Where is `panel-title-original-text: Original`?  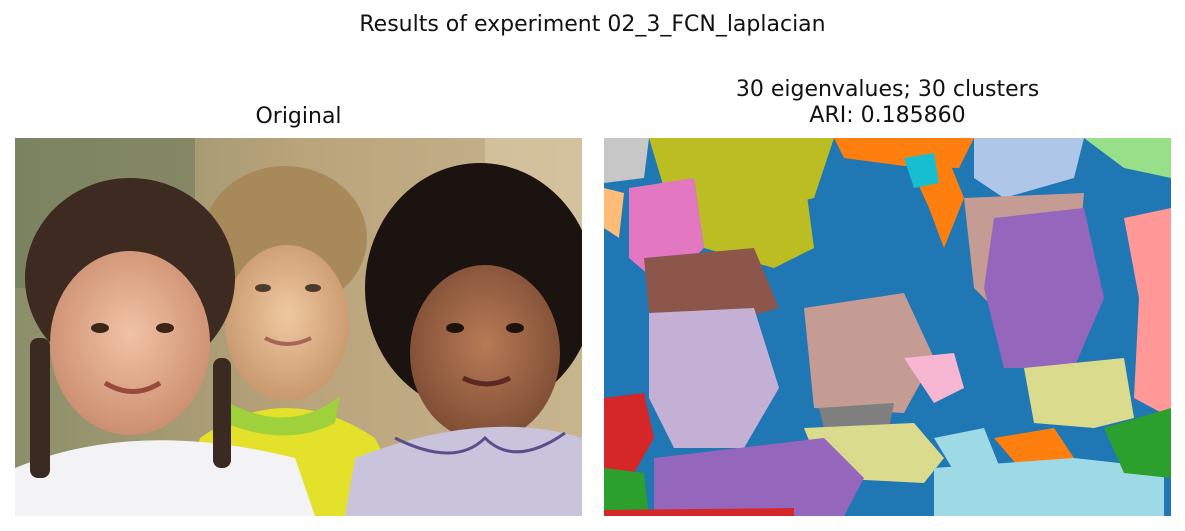 panel-title-original-text: Original is located at coordinates (298, 116).